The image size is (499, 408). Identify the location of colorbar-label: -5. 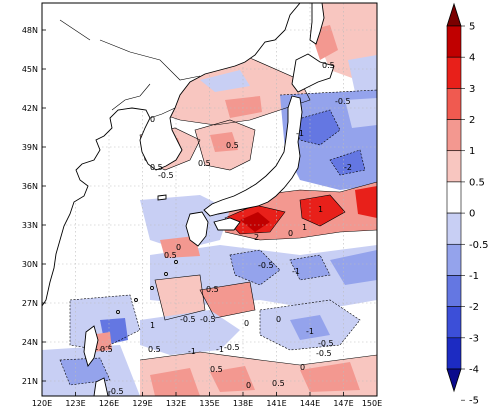
(474, 401).